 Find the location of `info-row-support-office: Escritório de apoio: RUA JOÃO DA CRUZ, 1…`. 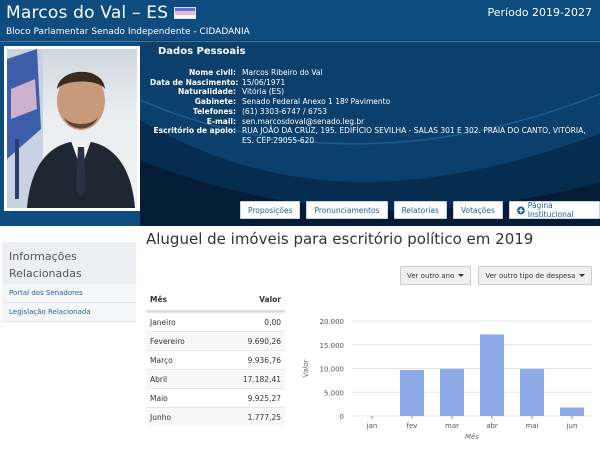

info-row-support-office: Escritório de apoio: RUA JOÃO DA CRUZ, 1… is located at coordinates (370, 135).